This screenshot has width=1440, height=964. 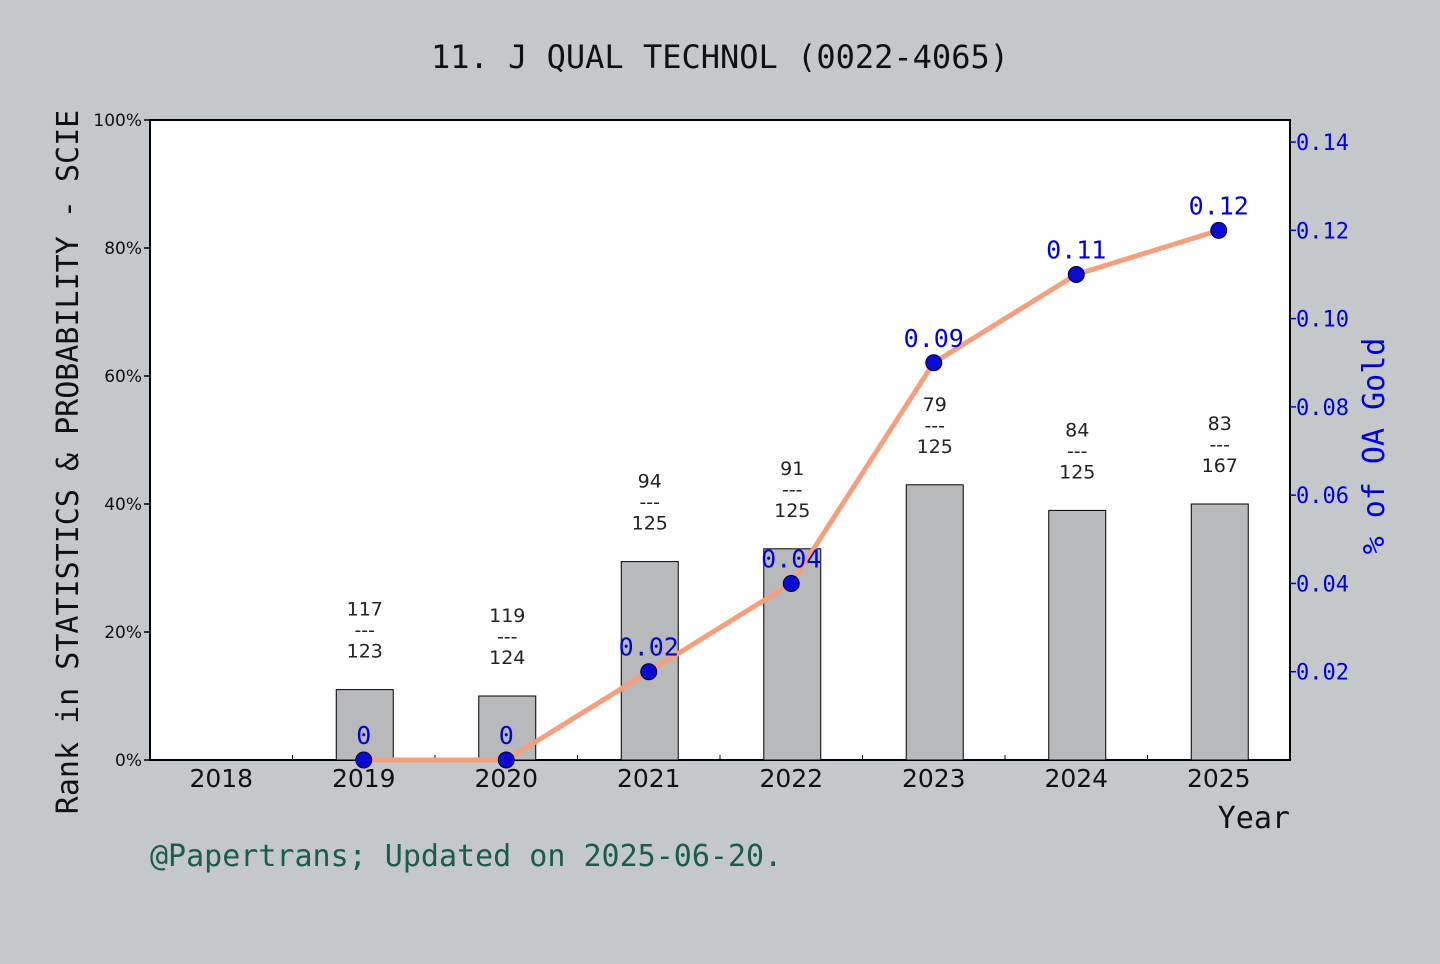 I want to click on bar-rank-label: 83, so click(x=1220, y=424).